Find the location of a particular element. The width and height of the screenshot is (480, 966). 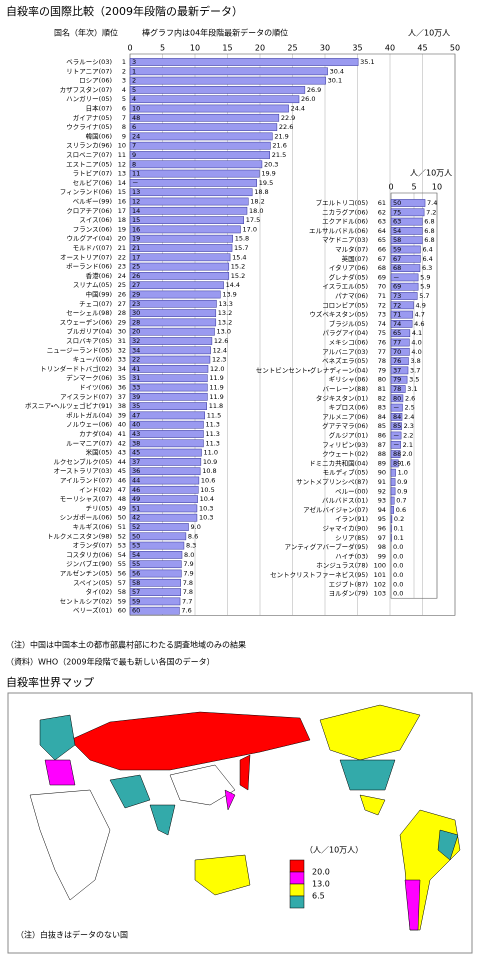

value-label: 5.7 is located at coordinates (424, 296).